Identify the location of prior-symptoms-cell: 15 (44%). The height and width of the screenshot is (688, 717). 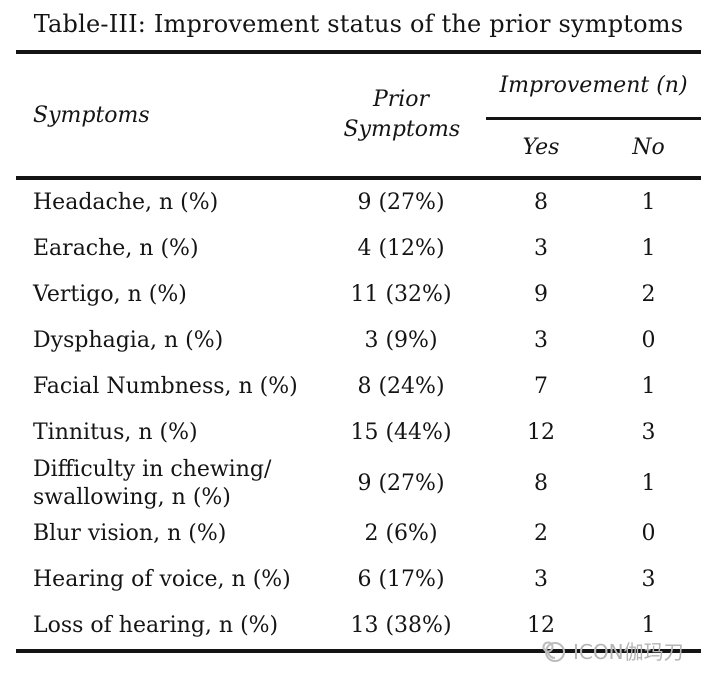
(401, 433).